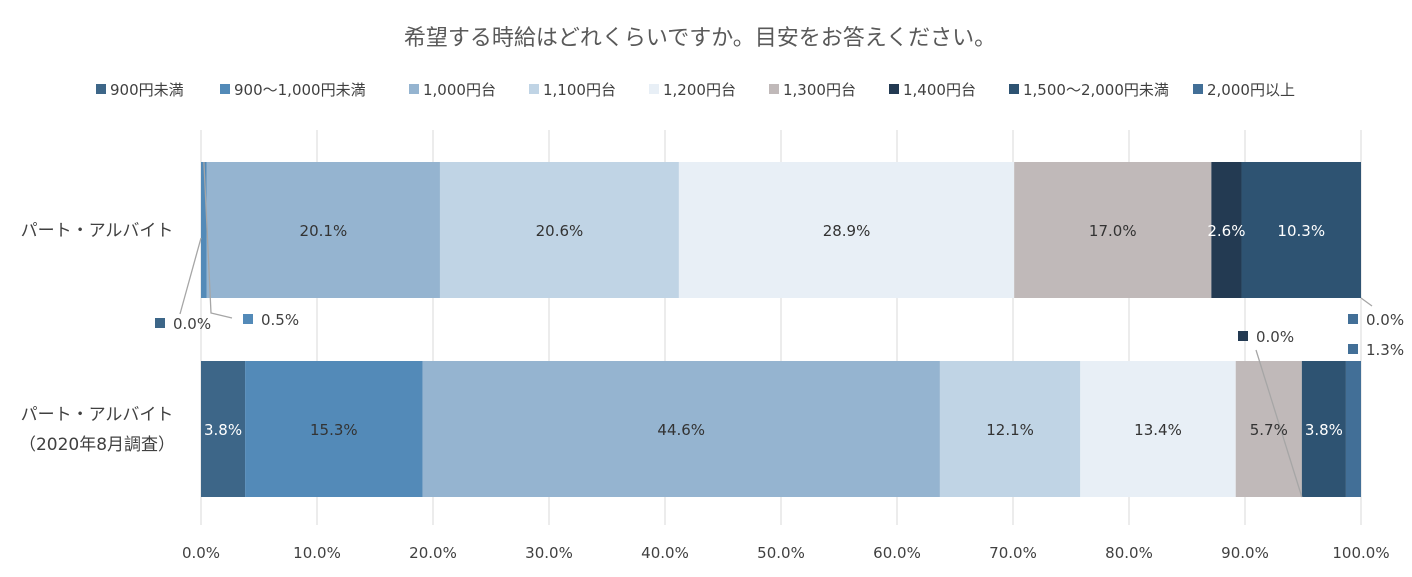 The image size is (1412, 577). What do you see at coordinates (897, 553) in the screenshot?
I see `x-tick-label: 60.0%` at bounding box center [897, 553].